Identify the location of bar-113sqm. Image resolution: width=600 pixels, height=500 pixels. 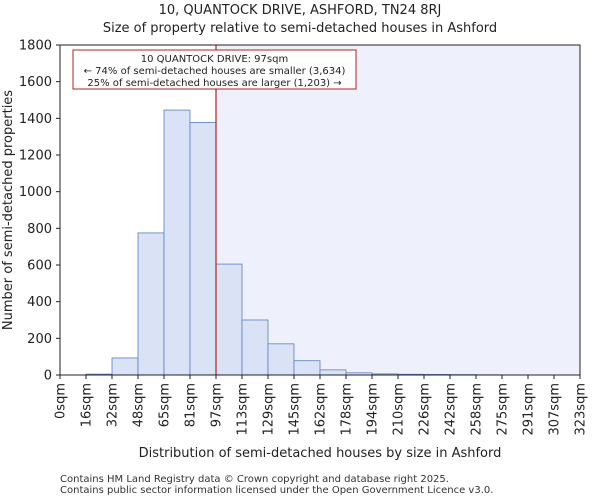
(255, 347).